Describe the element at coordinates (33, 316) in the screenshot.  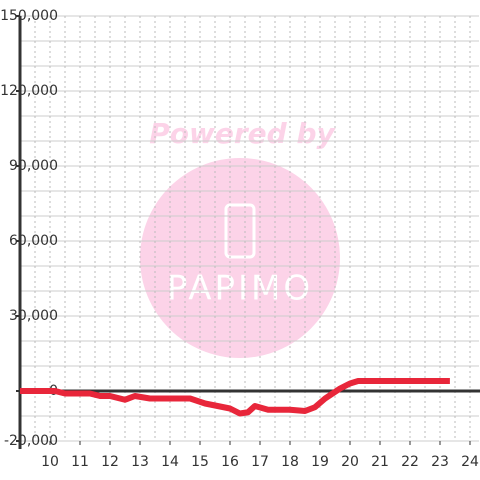
I see `y-tick-label: 30,000` at that location.